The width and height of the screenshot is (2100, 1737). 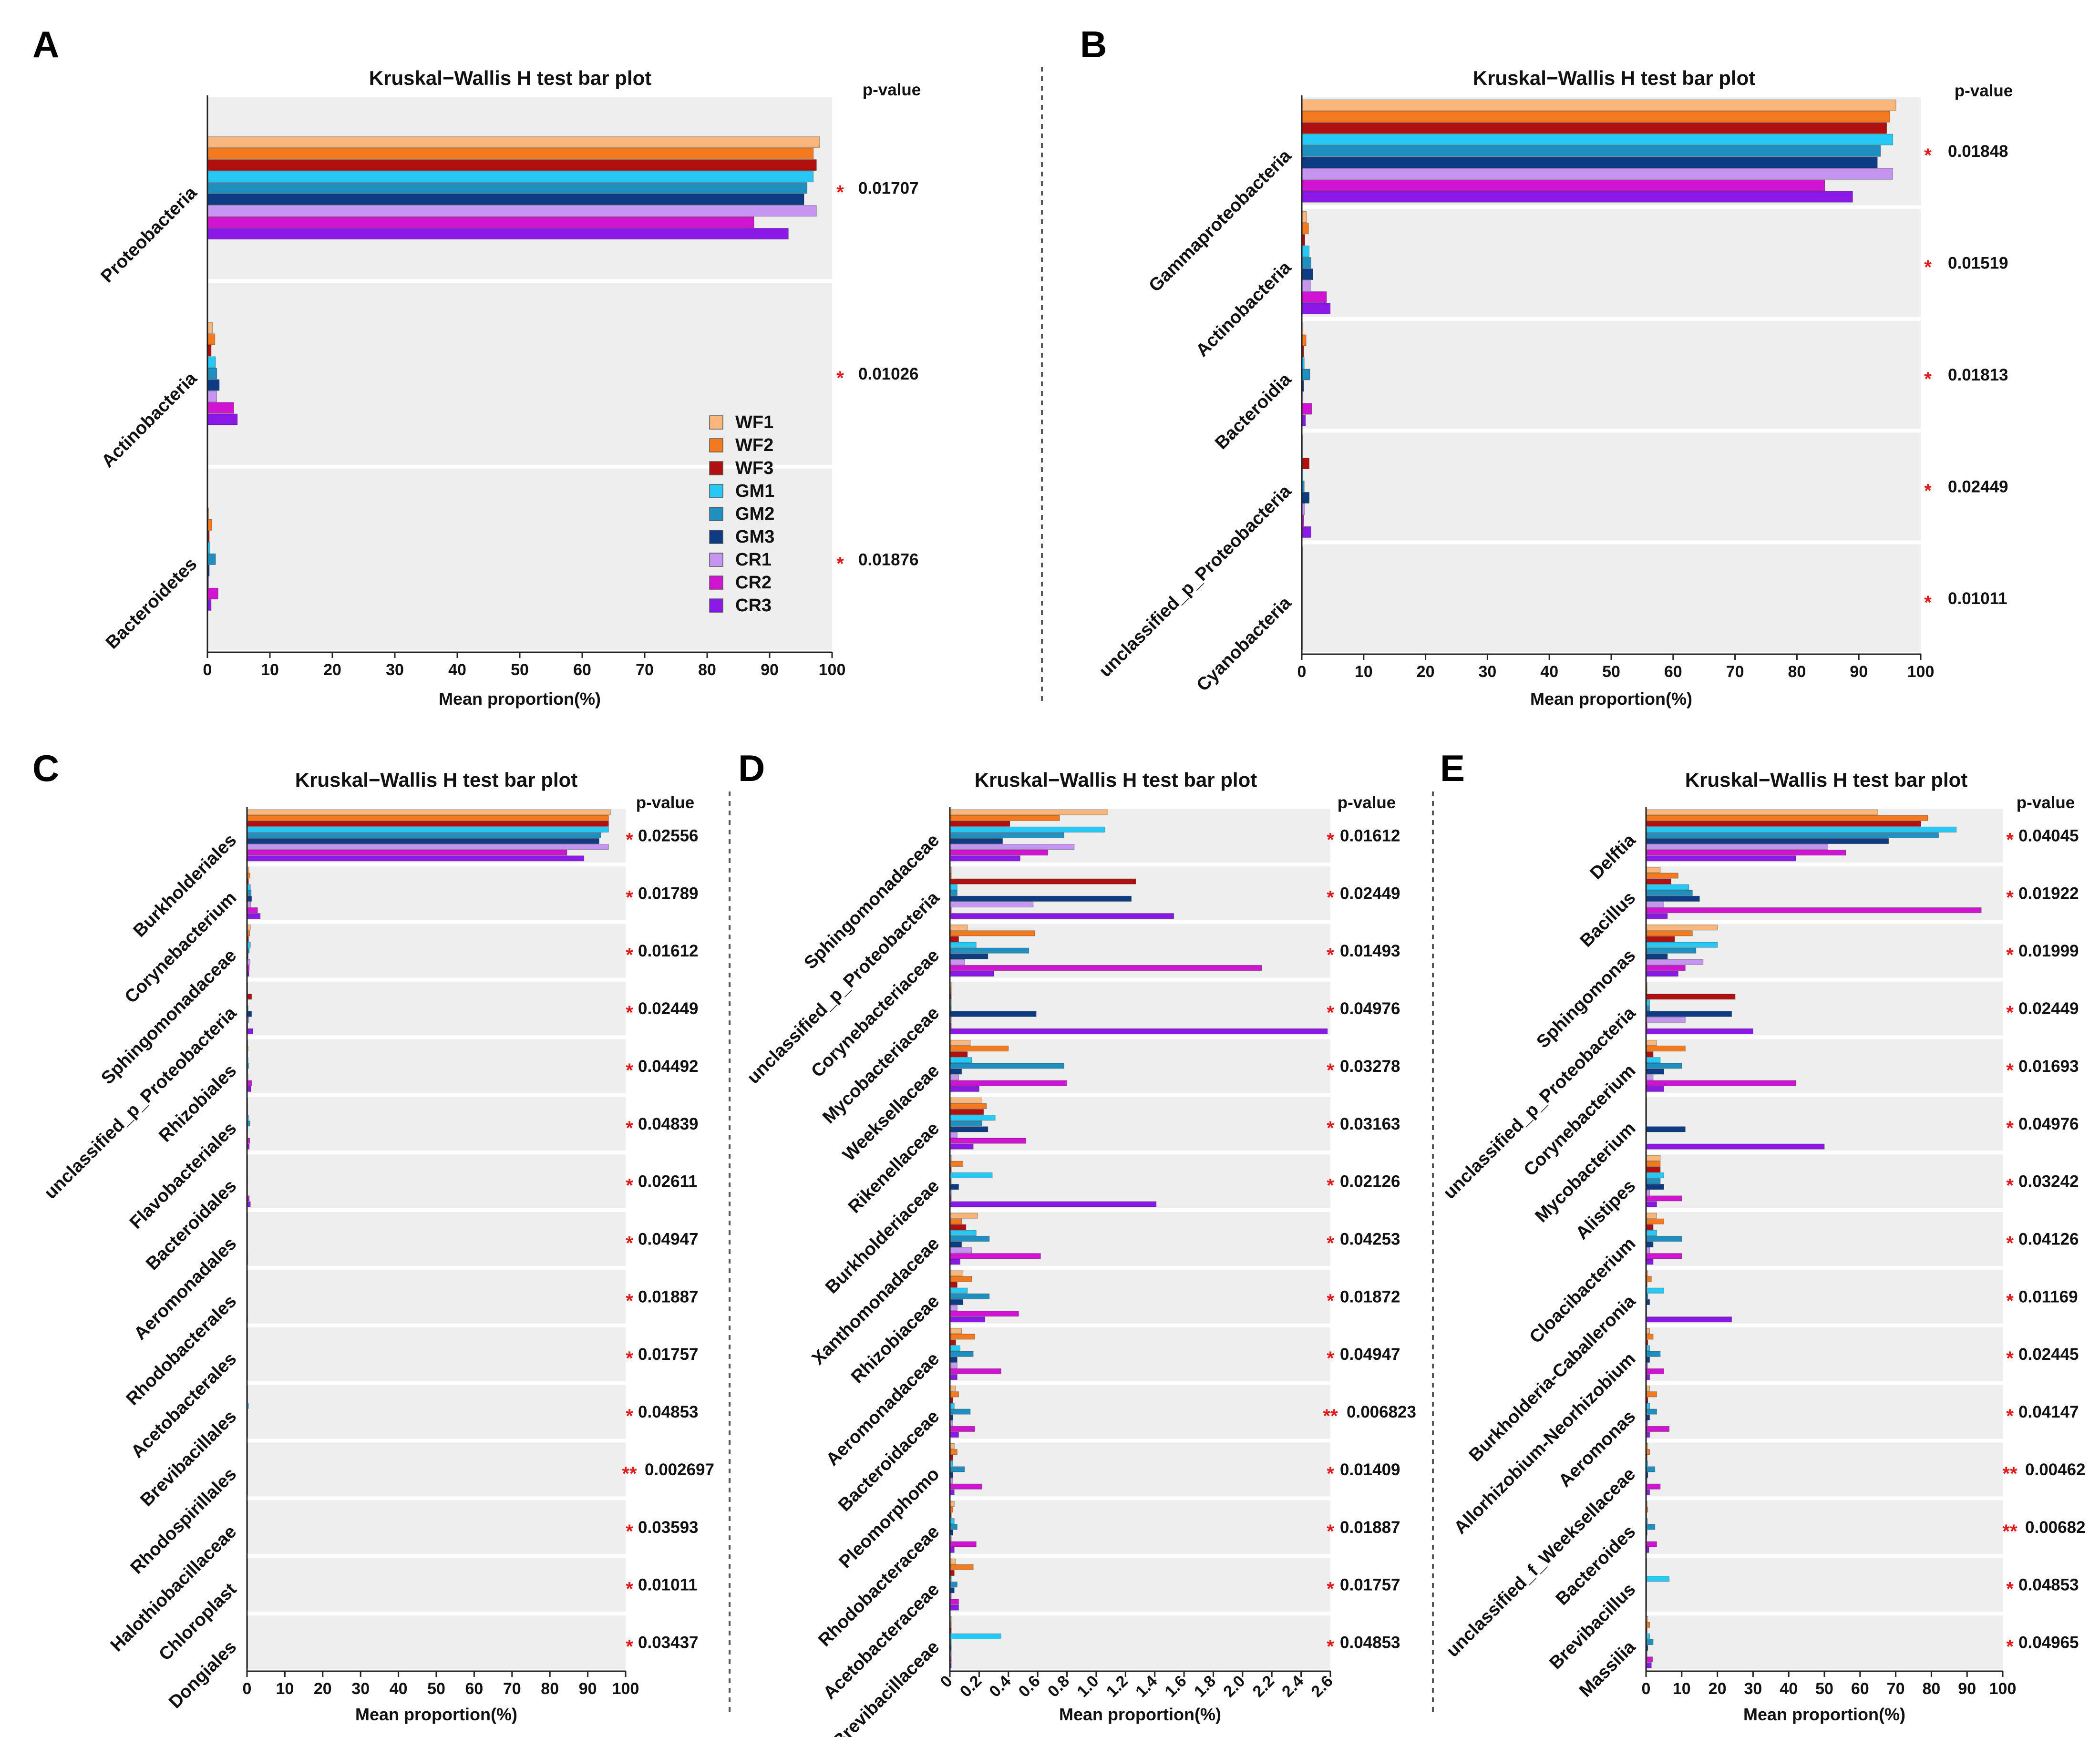 What do you see at coordinates (1651, 1527) in the screenshot?
I see `bar-e-bacteroides-gm2` at bounding box center [1651, 1527].